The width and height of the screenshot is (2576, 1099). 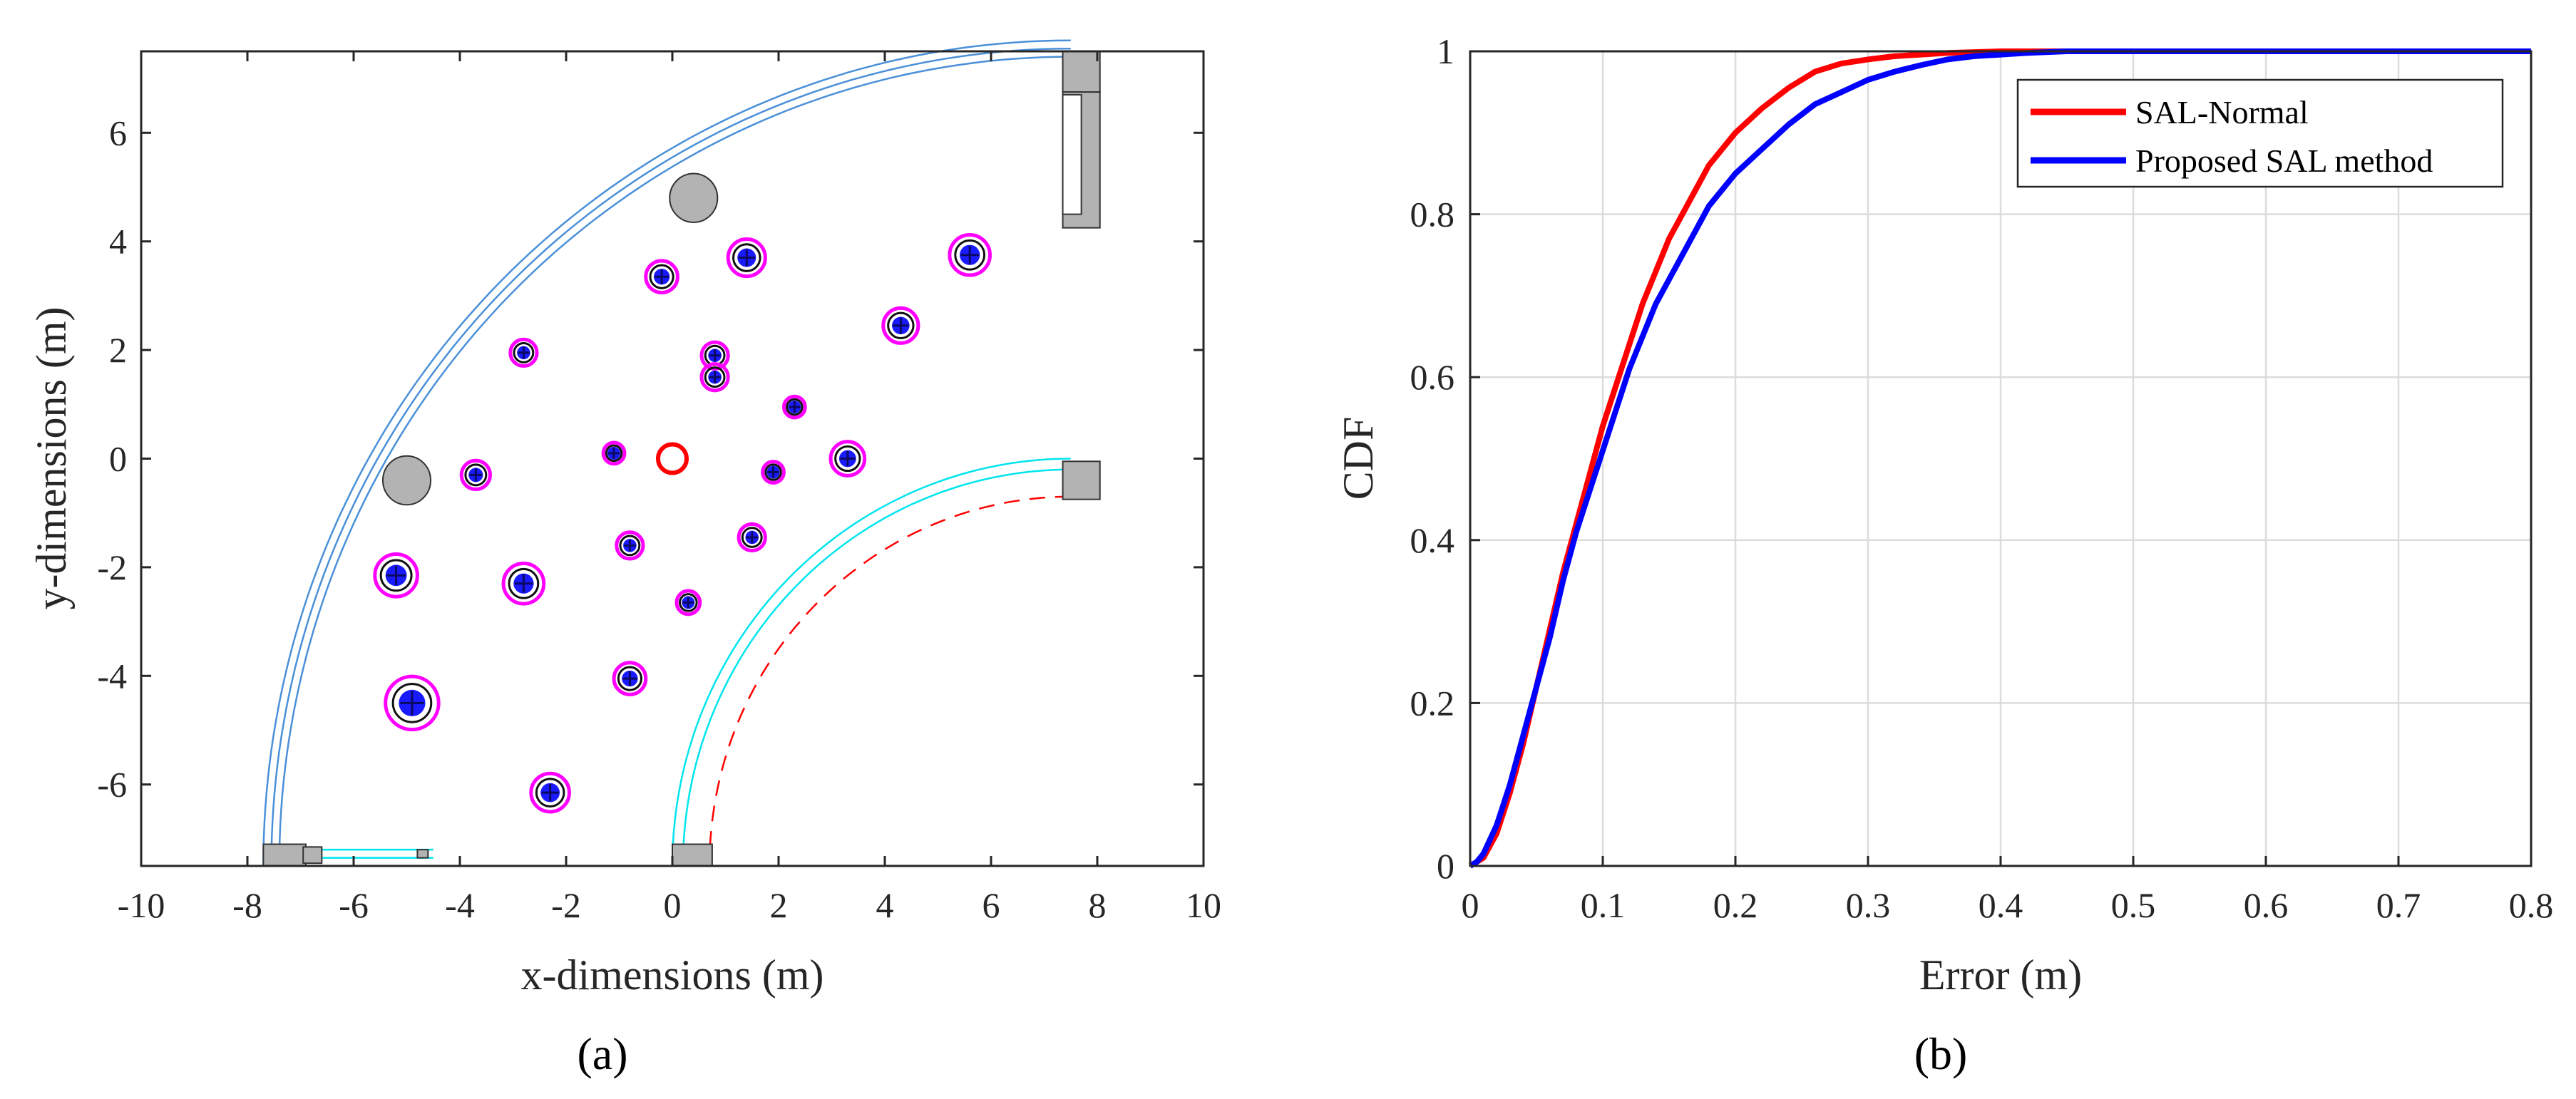 What do you see at coordinates (1432, 540) in the screenshot?
I see `y-tick-label: 0.4` at bounding box center [1432, 540].